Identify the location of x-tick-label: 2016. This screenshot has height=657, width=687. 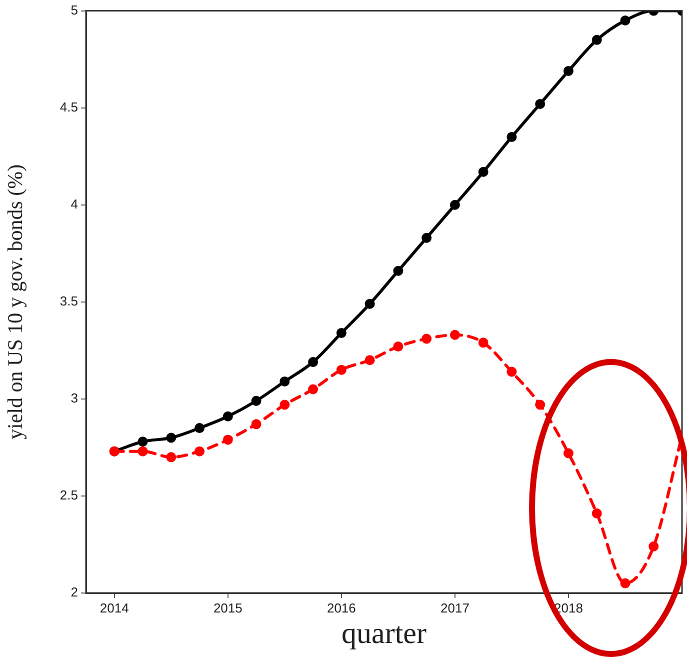
(341, 608).